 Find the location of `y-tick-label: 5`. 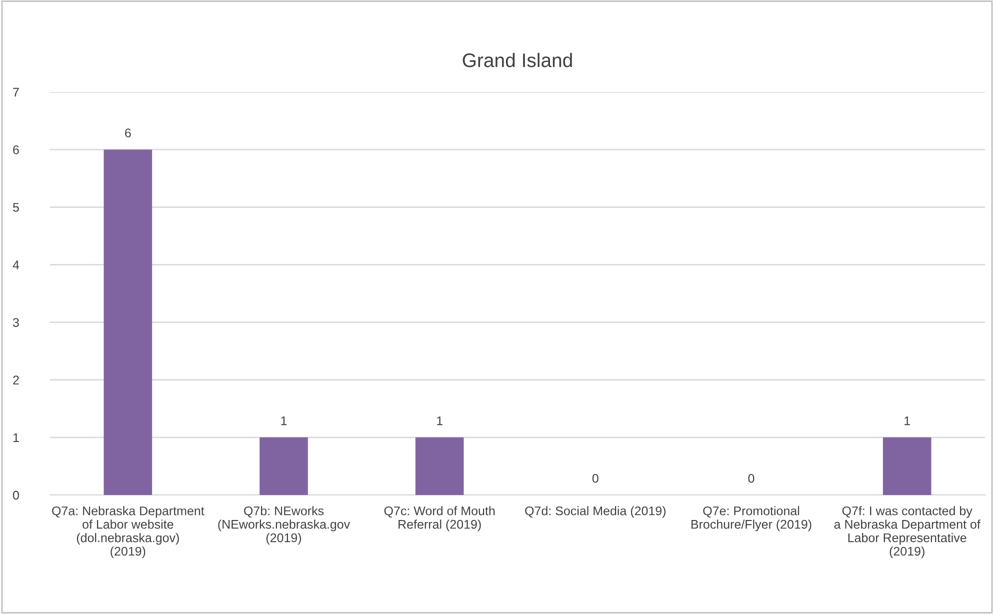

y-tick-label: 5 is located at coordinates (15, 207).